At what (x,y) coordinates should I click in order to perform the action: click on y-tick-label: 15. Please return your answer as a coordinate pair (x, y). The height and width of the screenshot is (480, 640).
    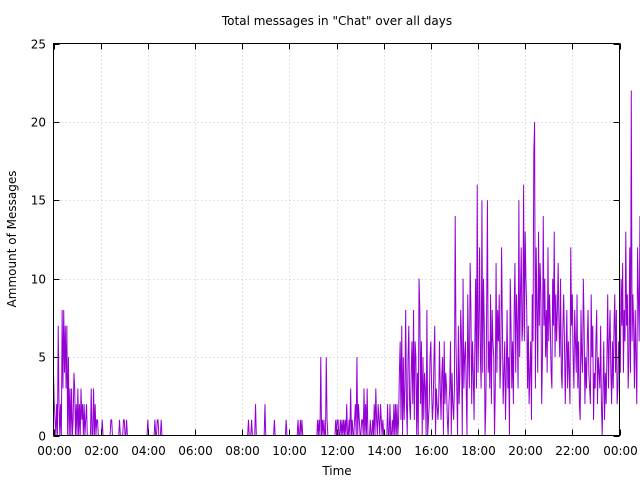
    Looking at the image, I should click on (38, 201).